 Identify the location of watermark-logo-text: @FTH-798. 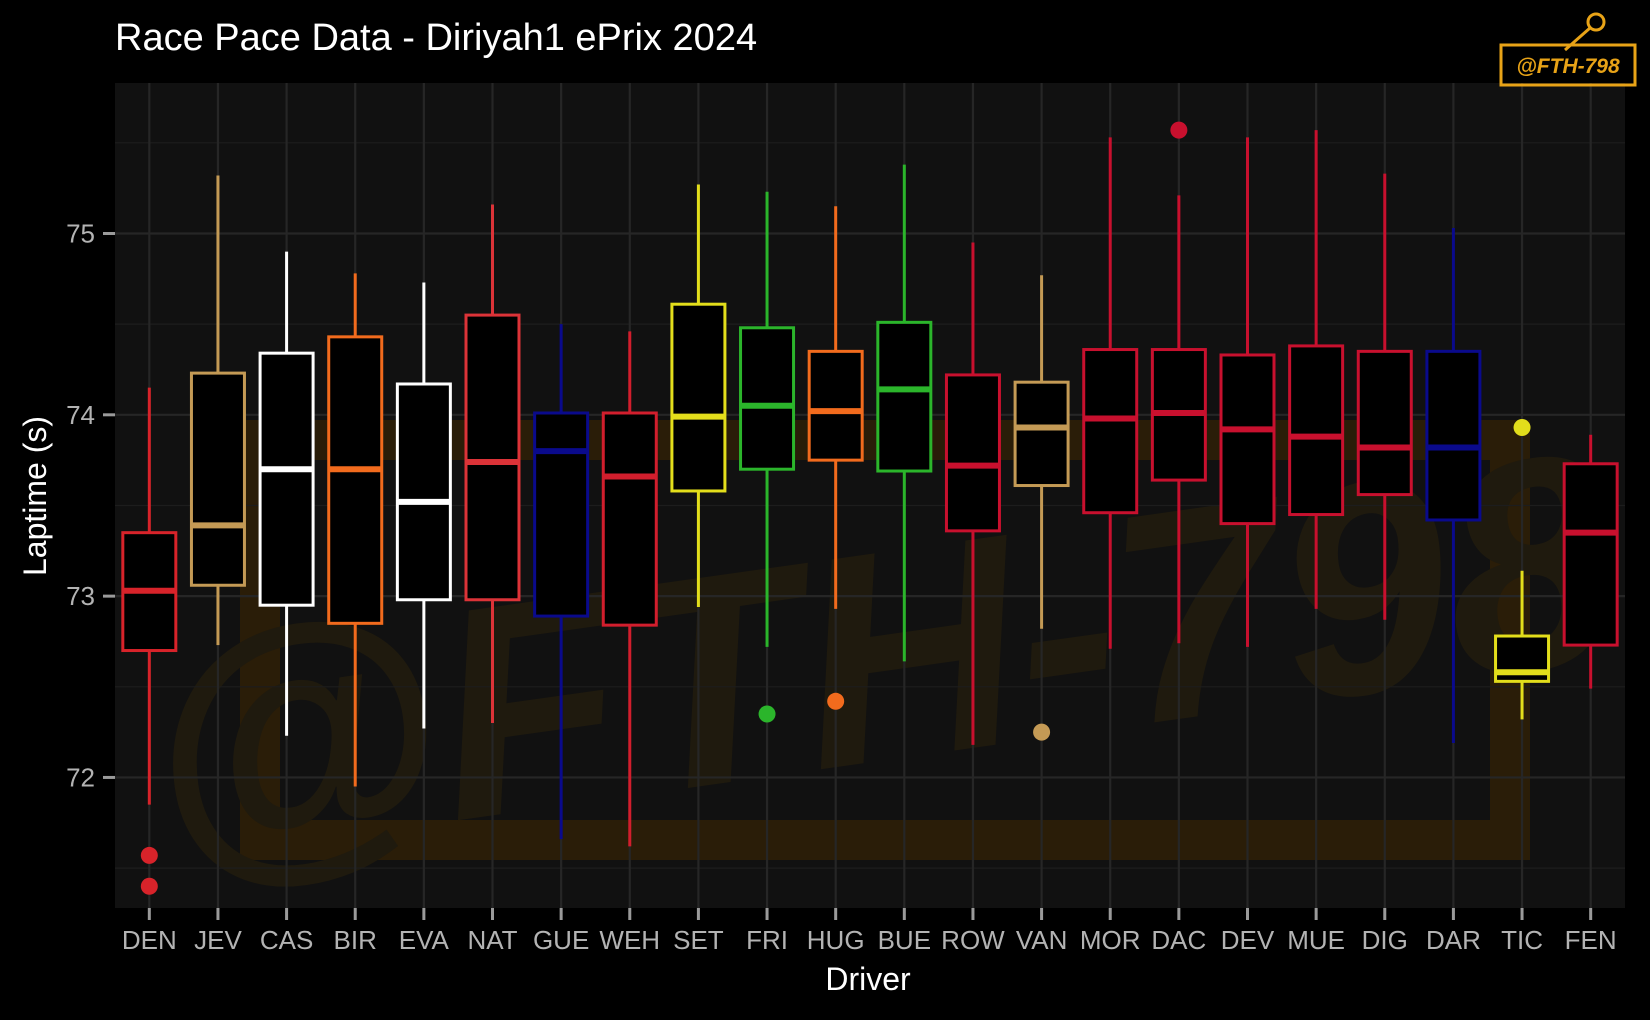
(1568, 66).